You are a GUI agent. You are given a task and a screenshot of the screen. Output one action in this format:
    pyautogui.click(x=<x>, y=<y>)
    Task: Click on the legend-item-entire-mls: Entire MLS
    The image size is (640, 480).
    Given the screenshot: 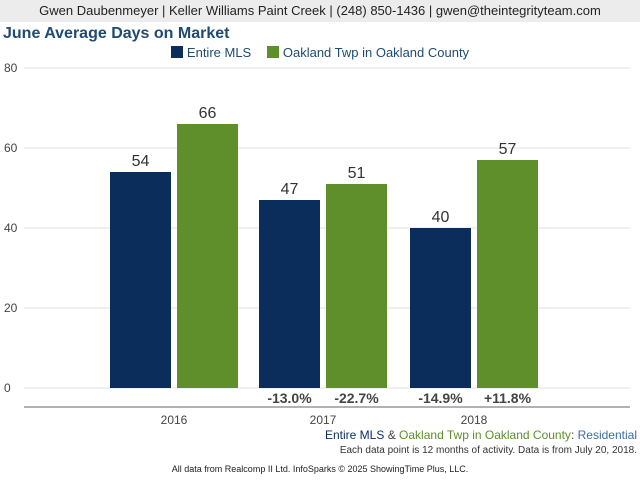 What is the action you would take?
    pyautogui.click(x=211, y=52)
    